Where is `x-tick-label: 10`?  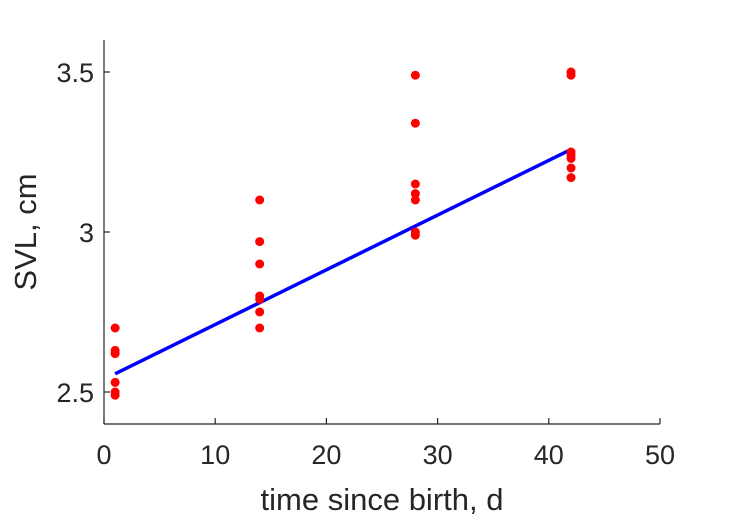
x-tick-label: 10 is located at coordinates (215, 455).